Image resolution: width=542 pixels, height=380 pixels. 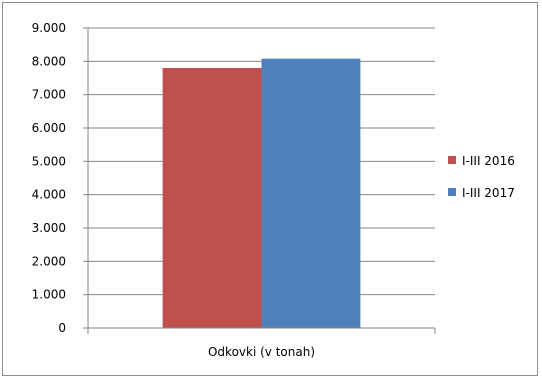 I want to click on y-tick-label: 5.000, so click(x=49, y=161).